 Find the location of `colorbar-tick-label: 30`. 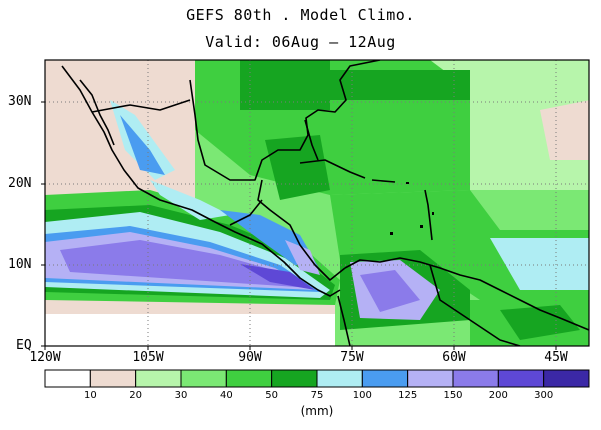

colorbar-tick-label: 30 is located at coordinates (181, 395).